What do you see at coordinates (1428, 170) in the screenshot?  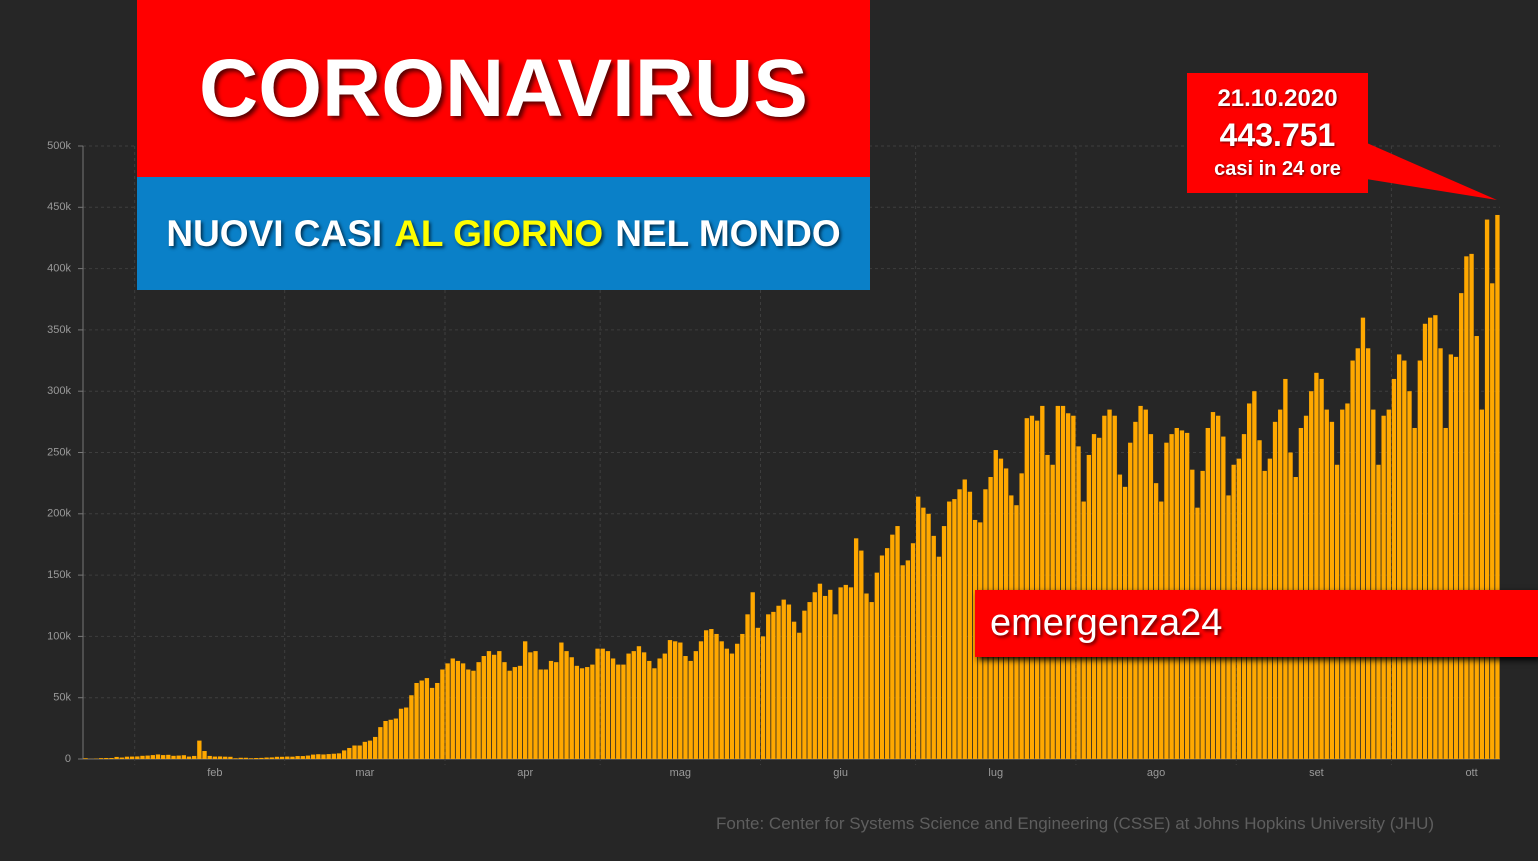 I see `callout-pointer` at bounding box center [1428, 170].